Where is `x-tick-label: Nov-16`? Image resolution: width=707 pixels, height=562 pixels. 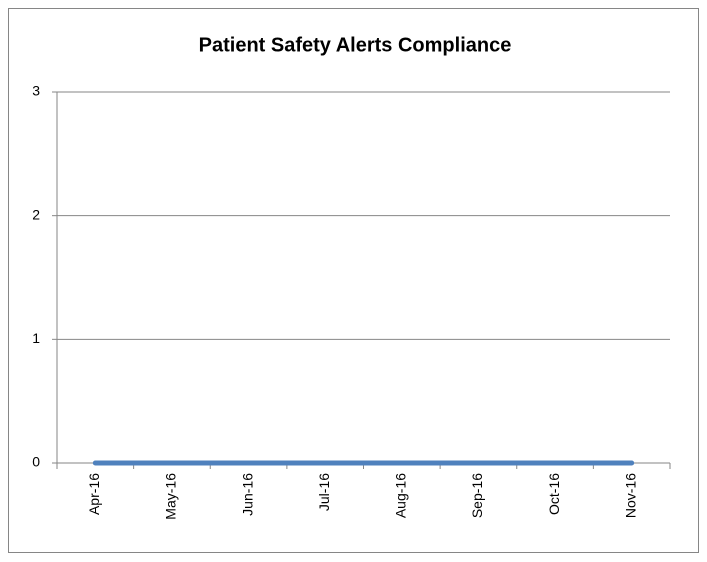
x-tick-label: Nov-16 is located at coordinates (630, 495).